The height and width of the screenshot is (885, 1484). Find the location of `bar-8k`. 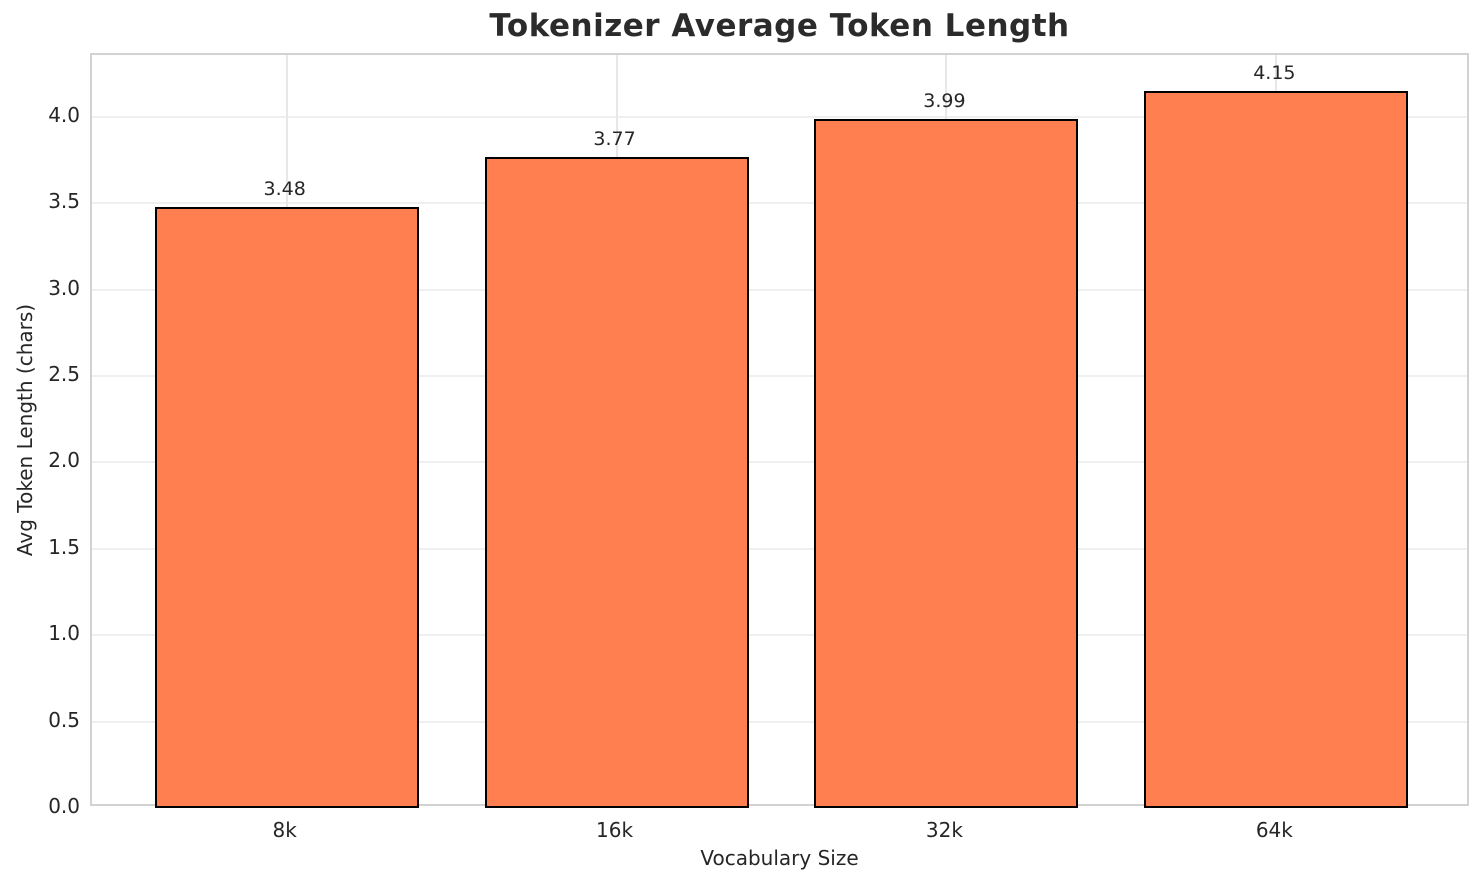

bar-8k is located at coordinates (286, 507).